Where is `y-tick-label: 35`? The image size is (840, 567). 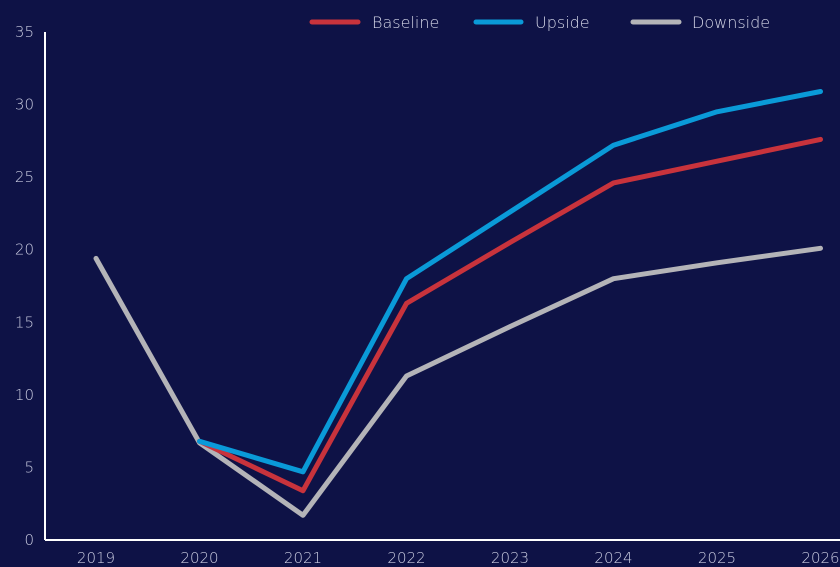
y-tick-label: 35 is located at coordinates (24, 32).